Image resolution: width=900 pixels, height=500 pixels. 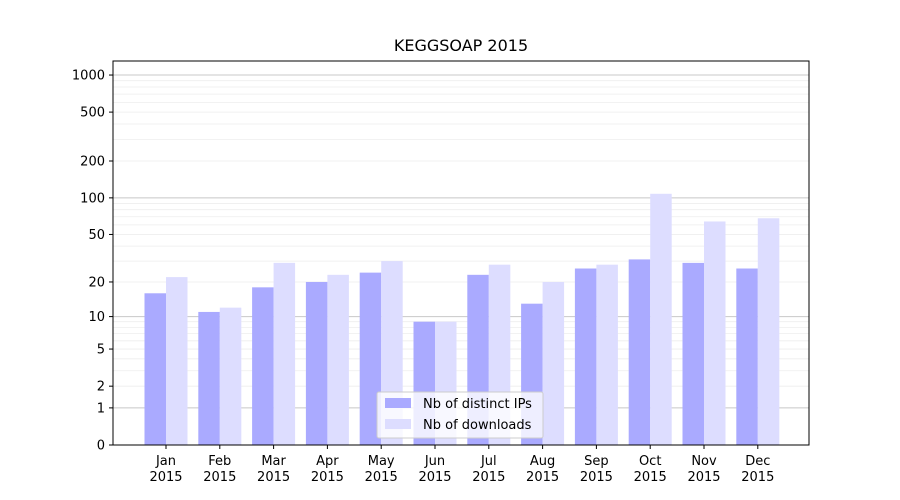 I want to click on bar-downloads-nov, so click(x=715, y=333).